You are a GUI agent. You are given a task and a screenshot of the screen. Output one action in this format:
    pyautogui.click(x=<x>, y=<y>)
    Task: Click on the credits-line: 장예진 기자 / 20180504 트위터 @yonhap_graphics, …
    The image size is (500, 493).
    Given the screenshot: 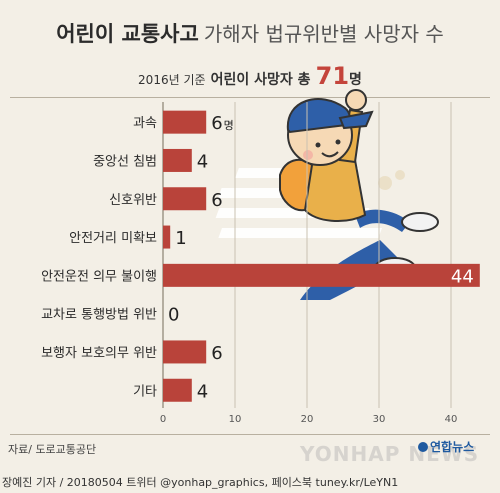 What is the action you would take?
    pyautogui.click(x=200, y=482)
    